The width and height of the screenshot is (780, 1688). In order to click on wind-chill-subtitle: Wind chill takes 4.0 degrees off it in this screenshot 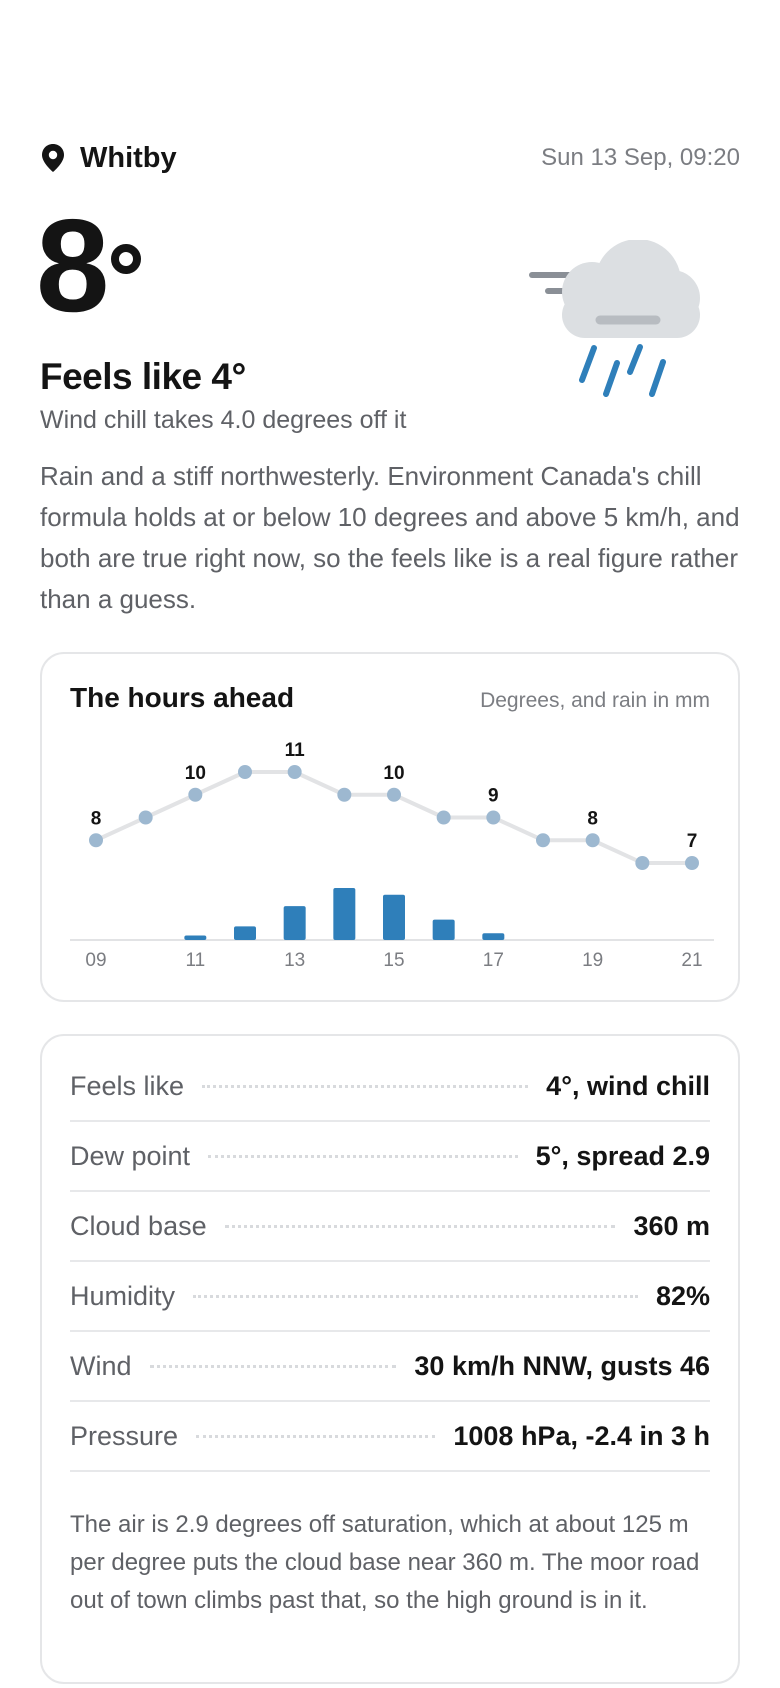, I will do `click(223, 420)`.